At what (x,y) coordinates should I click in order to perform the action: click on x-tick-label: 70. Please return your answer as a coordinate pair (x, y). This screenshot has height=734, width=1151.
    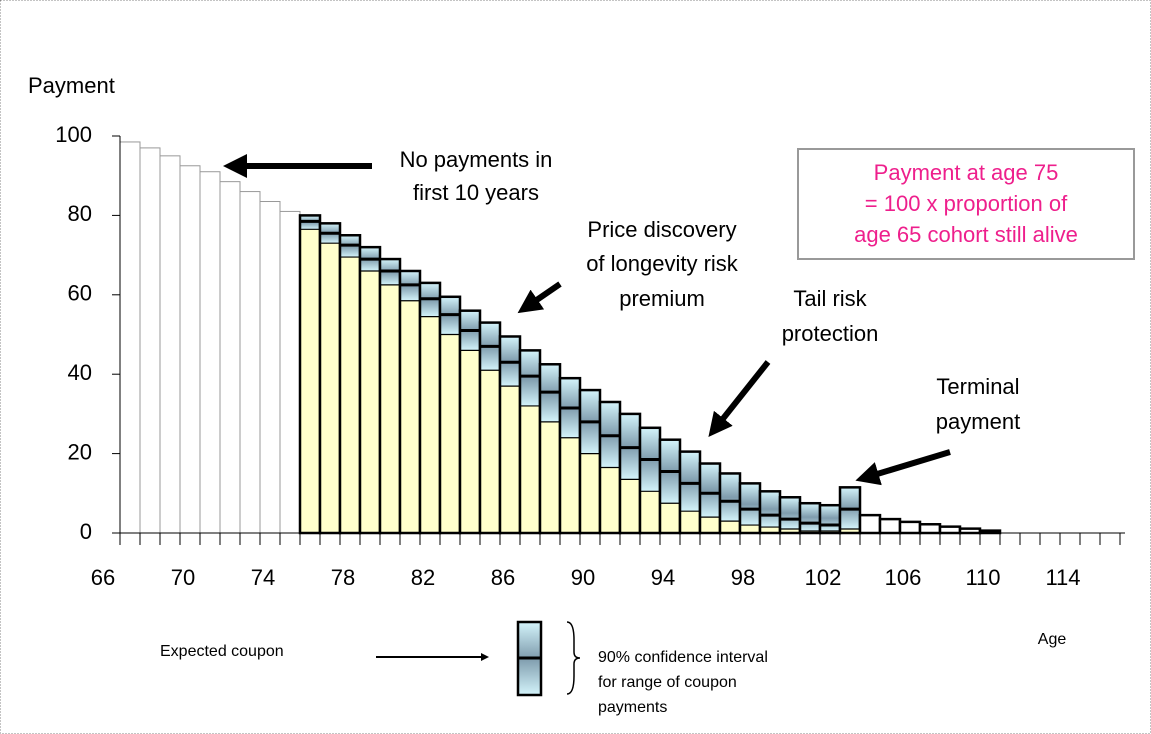
    Looking at the image, I should click on (183, 577).